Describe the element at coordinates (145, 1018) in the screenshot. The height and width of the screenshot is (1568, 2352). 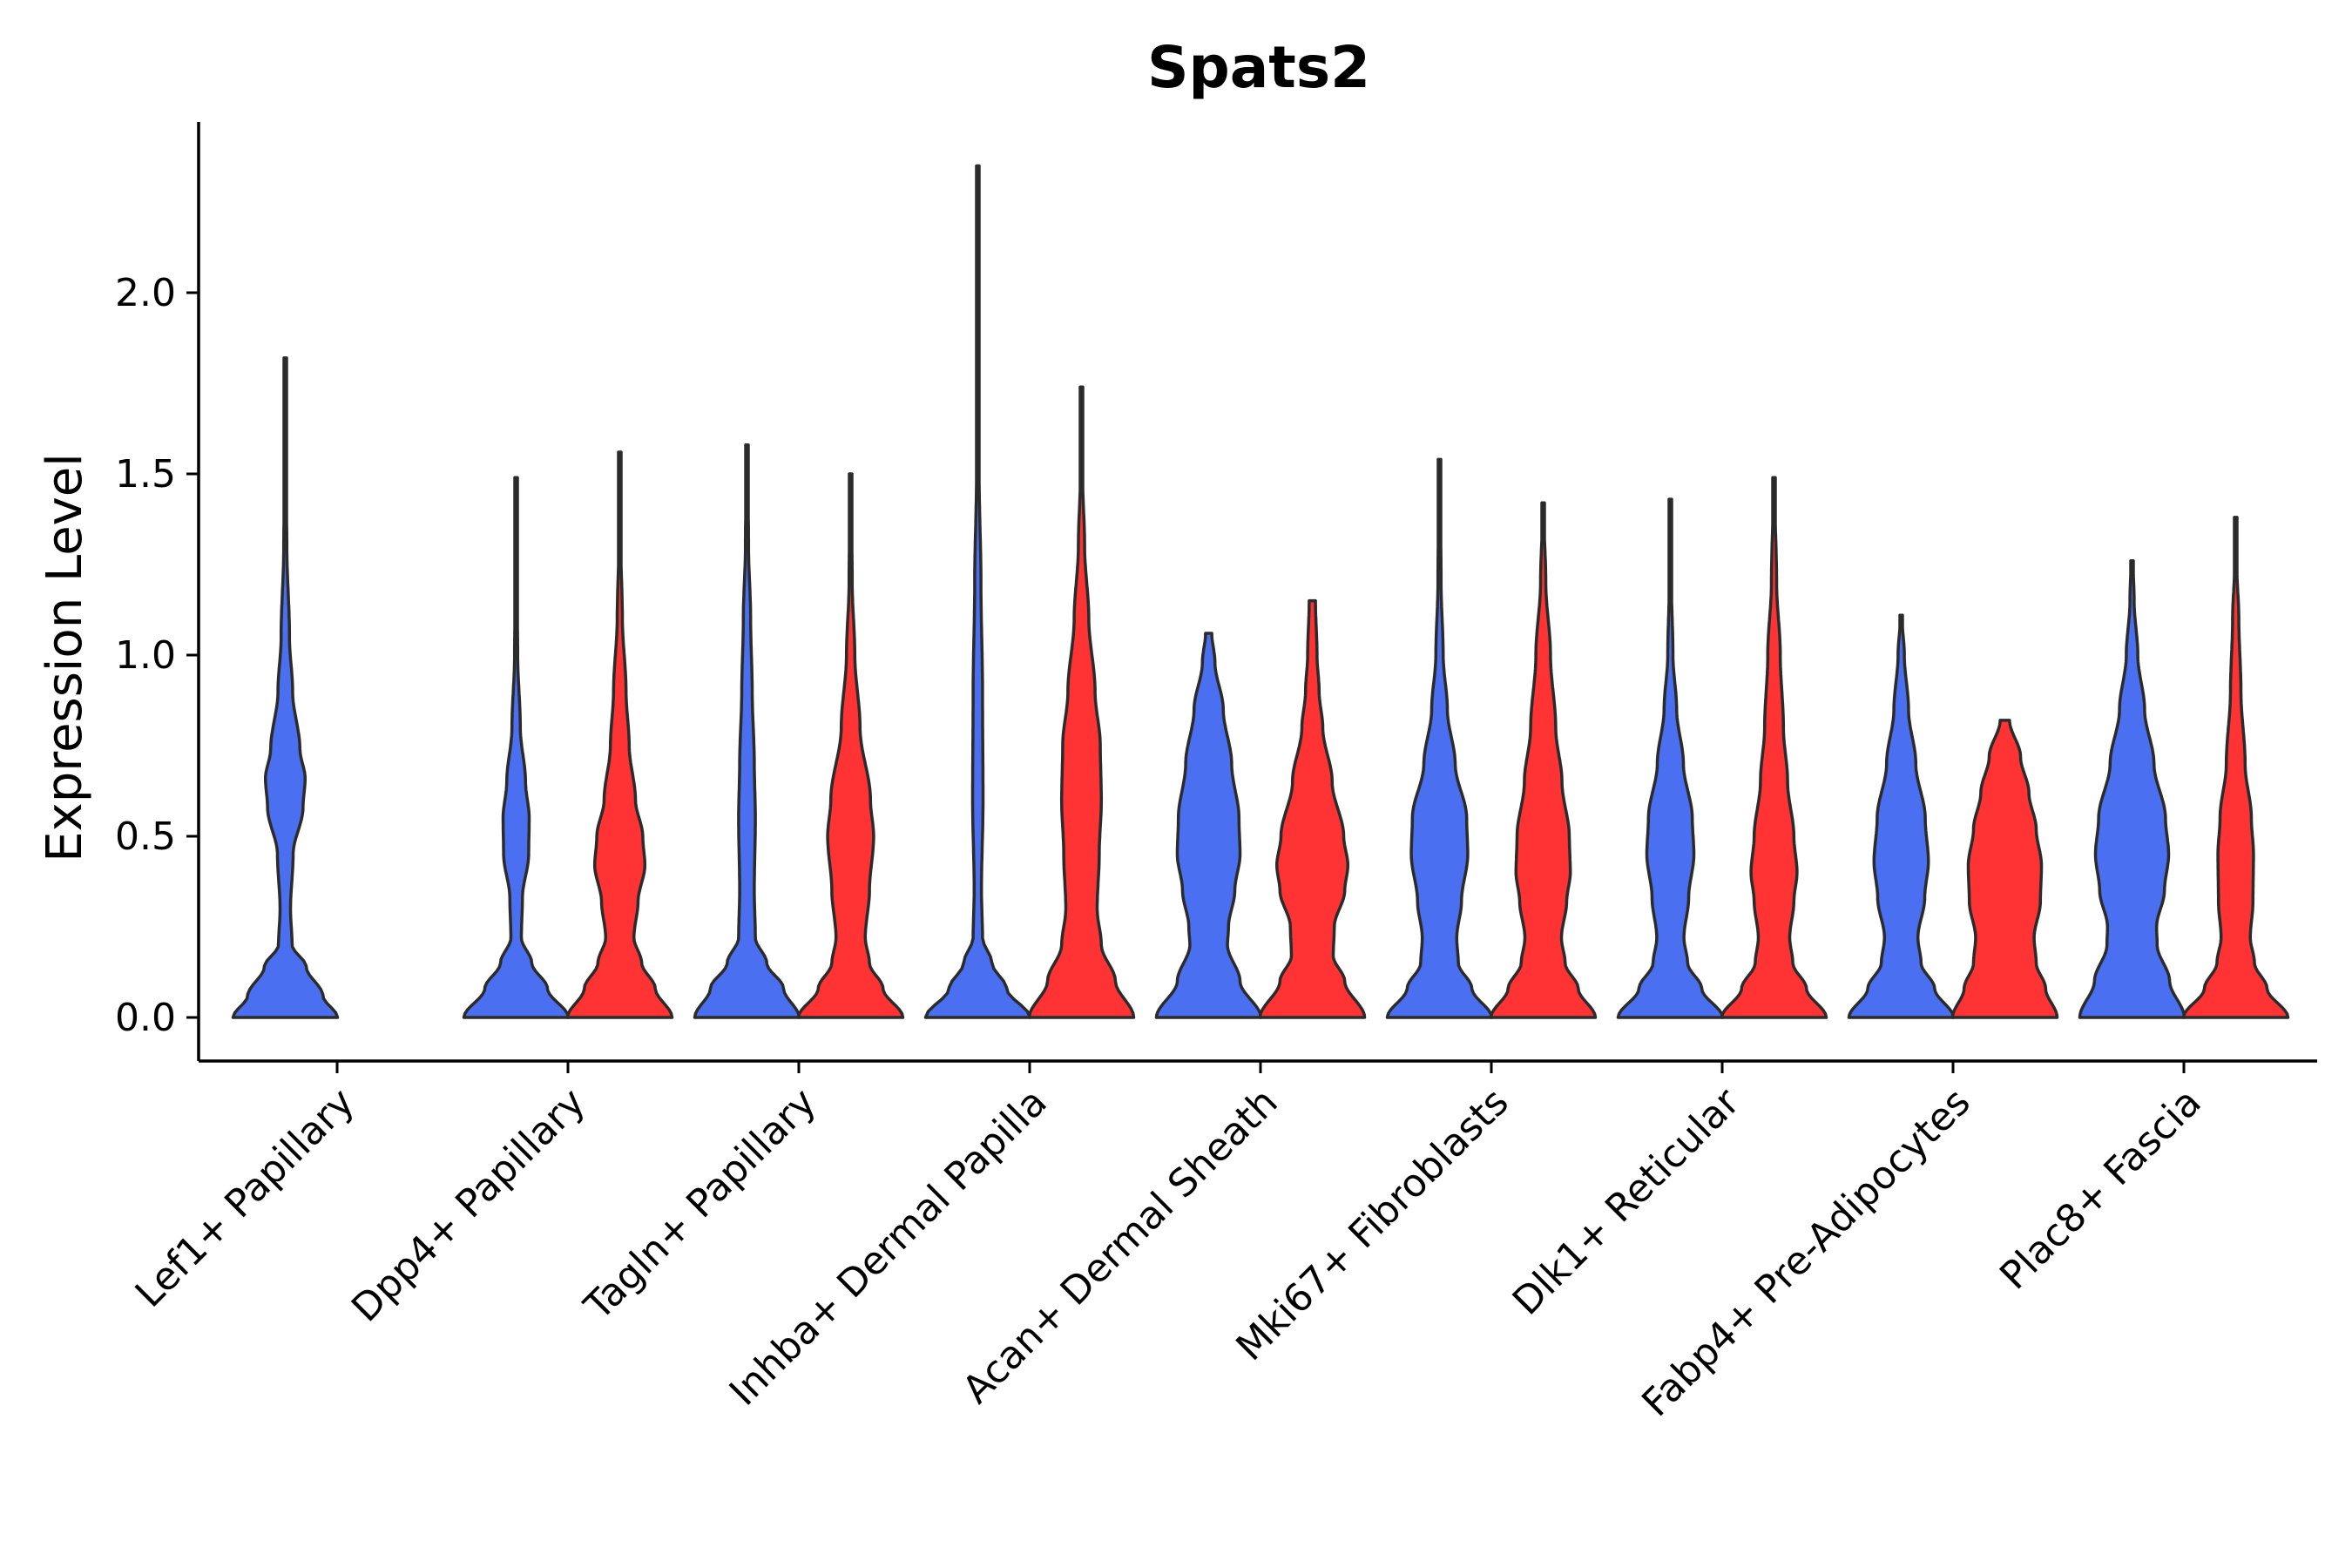
I see `y-tick-label: 0.0` at that location.